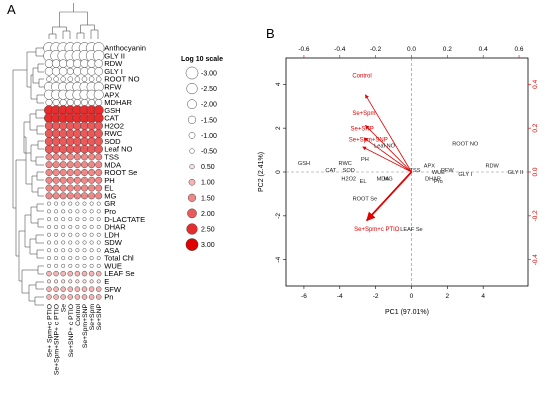 Image resolution: width=550 pixels, height=416 pixels. Describe the element at coordinates (109, 180) in the screenshot. I see `row-label: PH` at that location.